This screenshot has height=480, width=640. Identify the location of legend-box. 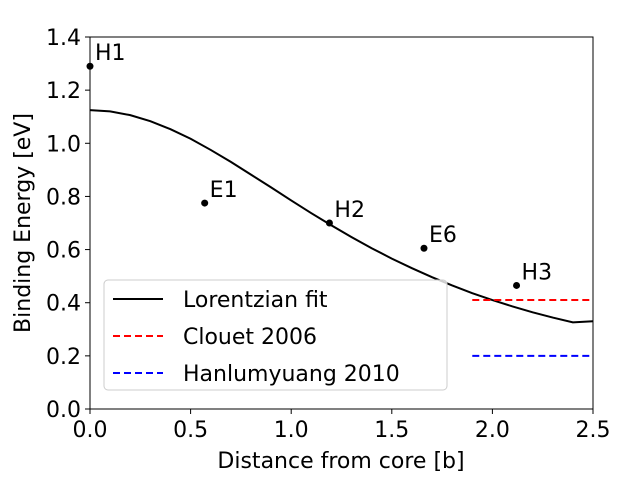
(275, 335).